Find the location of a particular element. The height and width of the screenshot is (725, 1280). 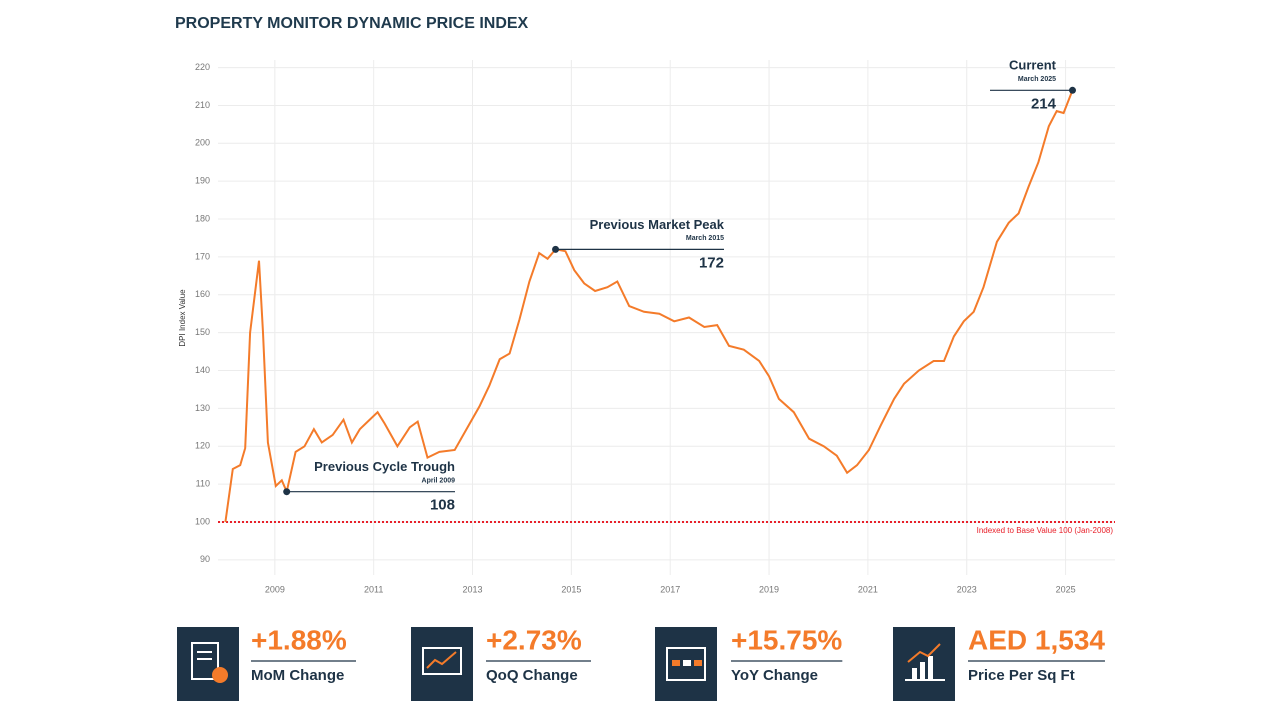

kpi-label: Price Per Sq Ft is located at coordinates (1021, 675).